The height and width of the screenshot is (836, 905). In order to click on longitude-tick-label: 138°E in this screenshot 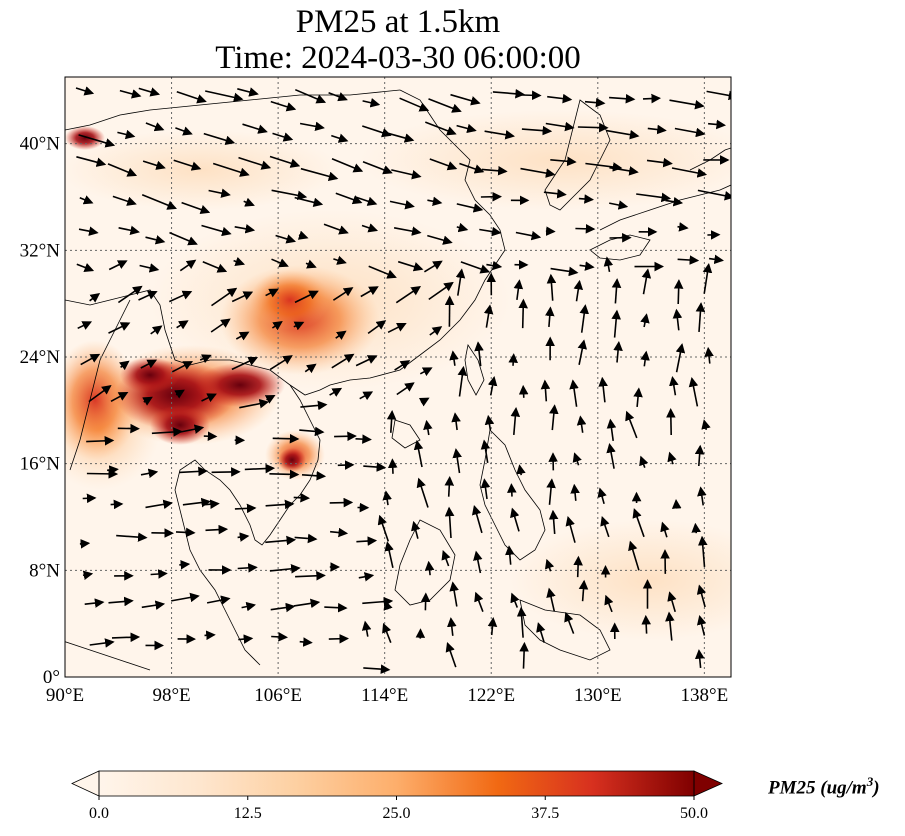, I will do `click(705, 695)`.